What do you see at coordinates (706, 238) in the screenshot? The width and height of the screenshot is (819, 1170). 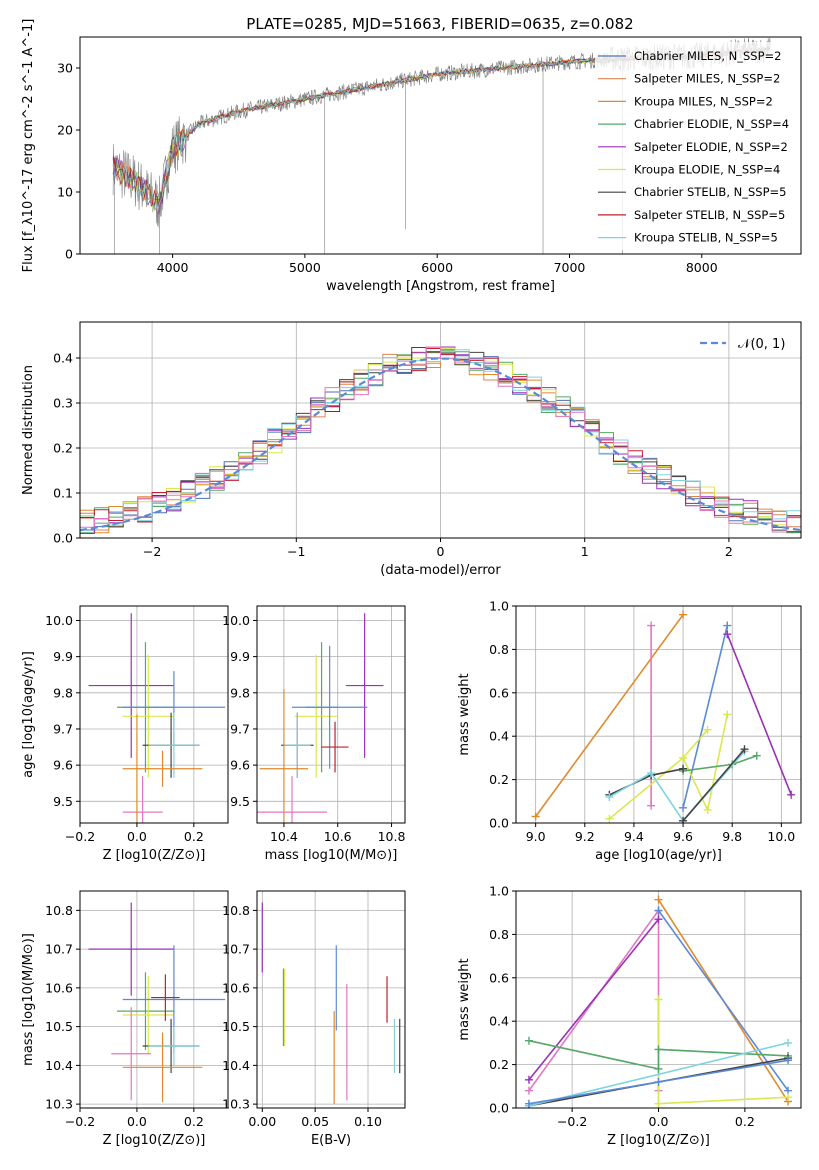 I see `legend-entry: Kroupa STELIB, N_SSP=5` at bounding box center [706, 238].